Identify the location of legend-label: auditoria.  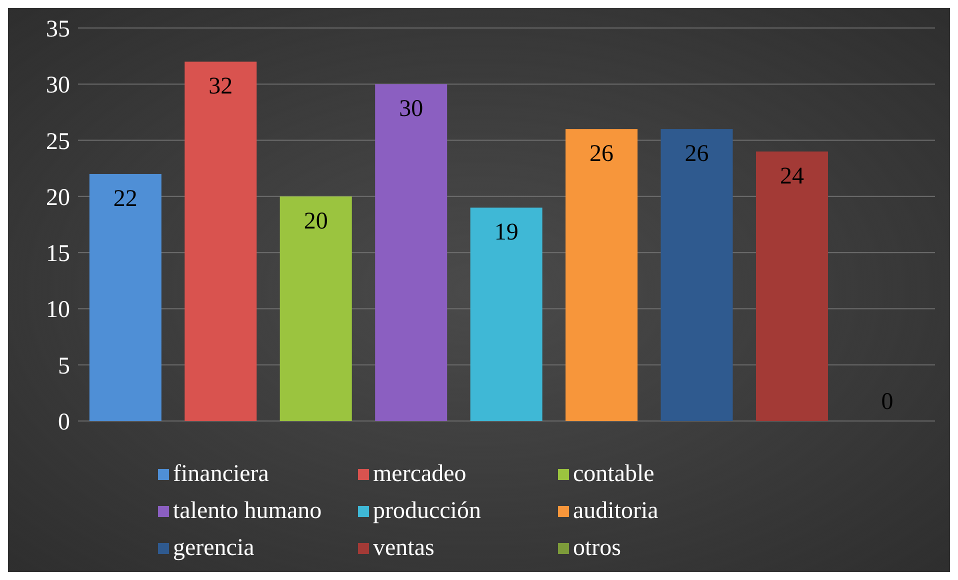
(616, 511).